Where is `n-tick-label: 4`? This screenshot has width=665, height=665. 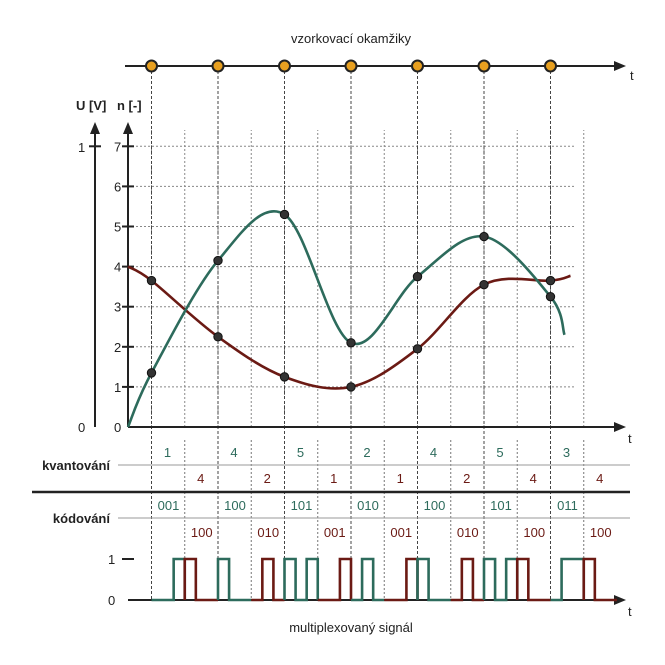 n-tick-label: 4 is located at coordinates (117, 267).